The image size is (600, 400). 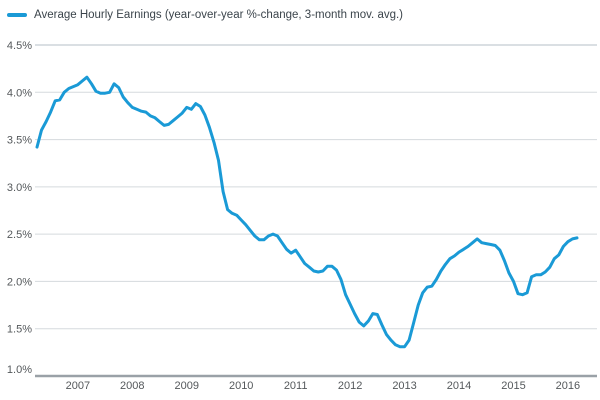 What do you see at coordinates (296, 386) in the screenshot?
I see `x-tick-label: 2011` at bounding box center [296, 386].